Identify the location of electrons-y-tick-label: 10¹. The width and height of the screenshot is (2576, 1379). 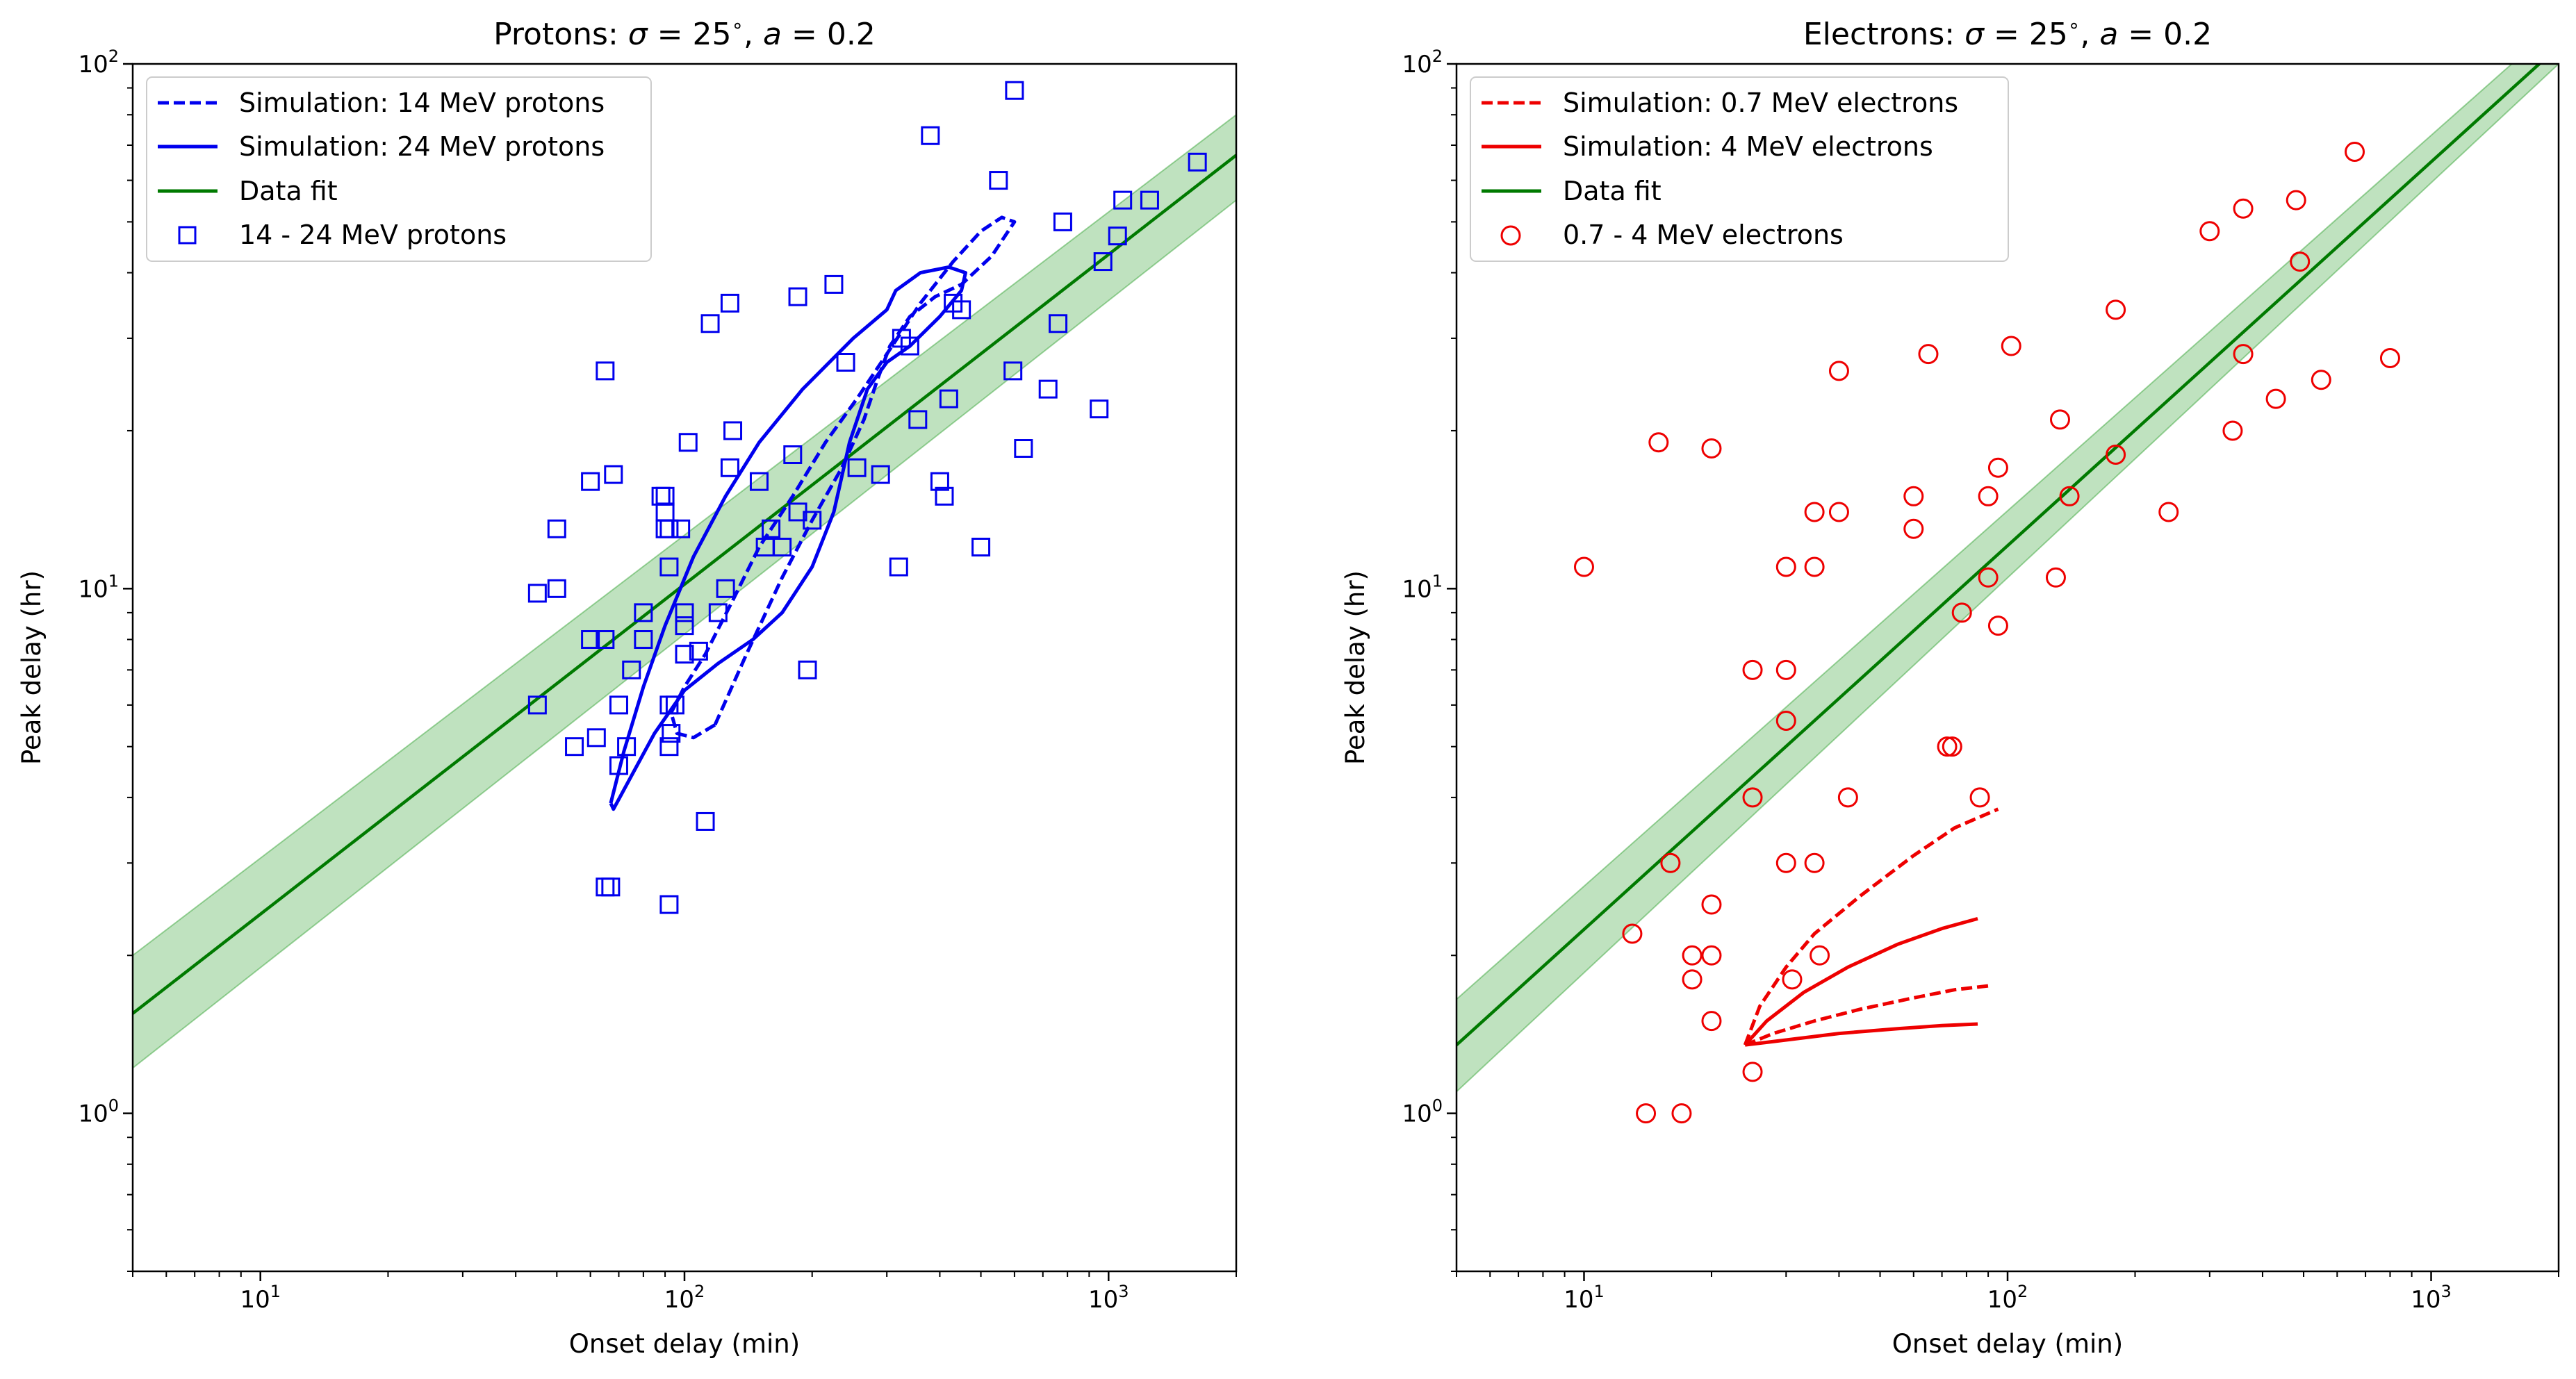
(1422, 587).